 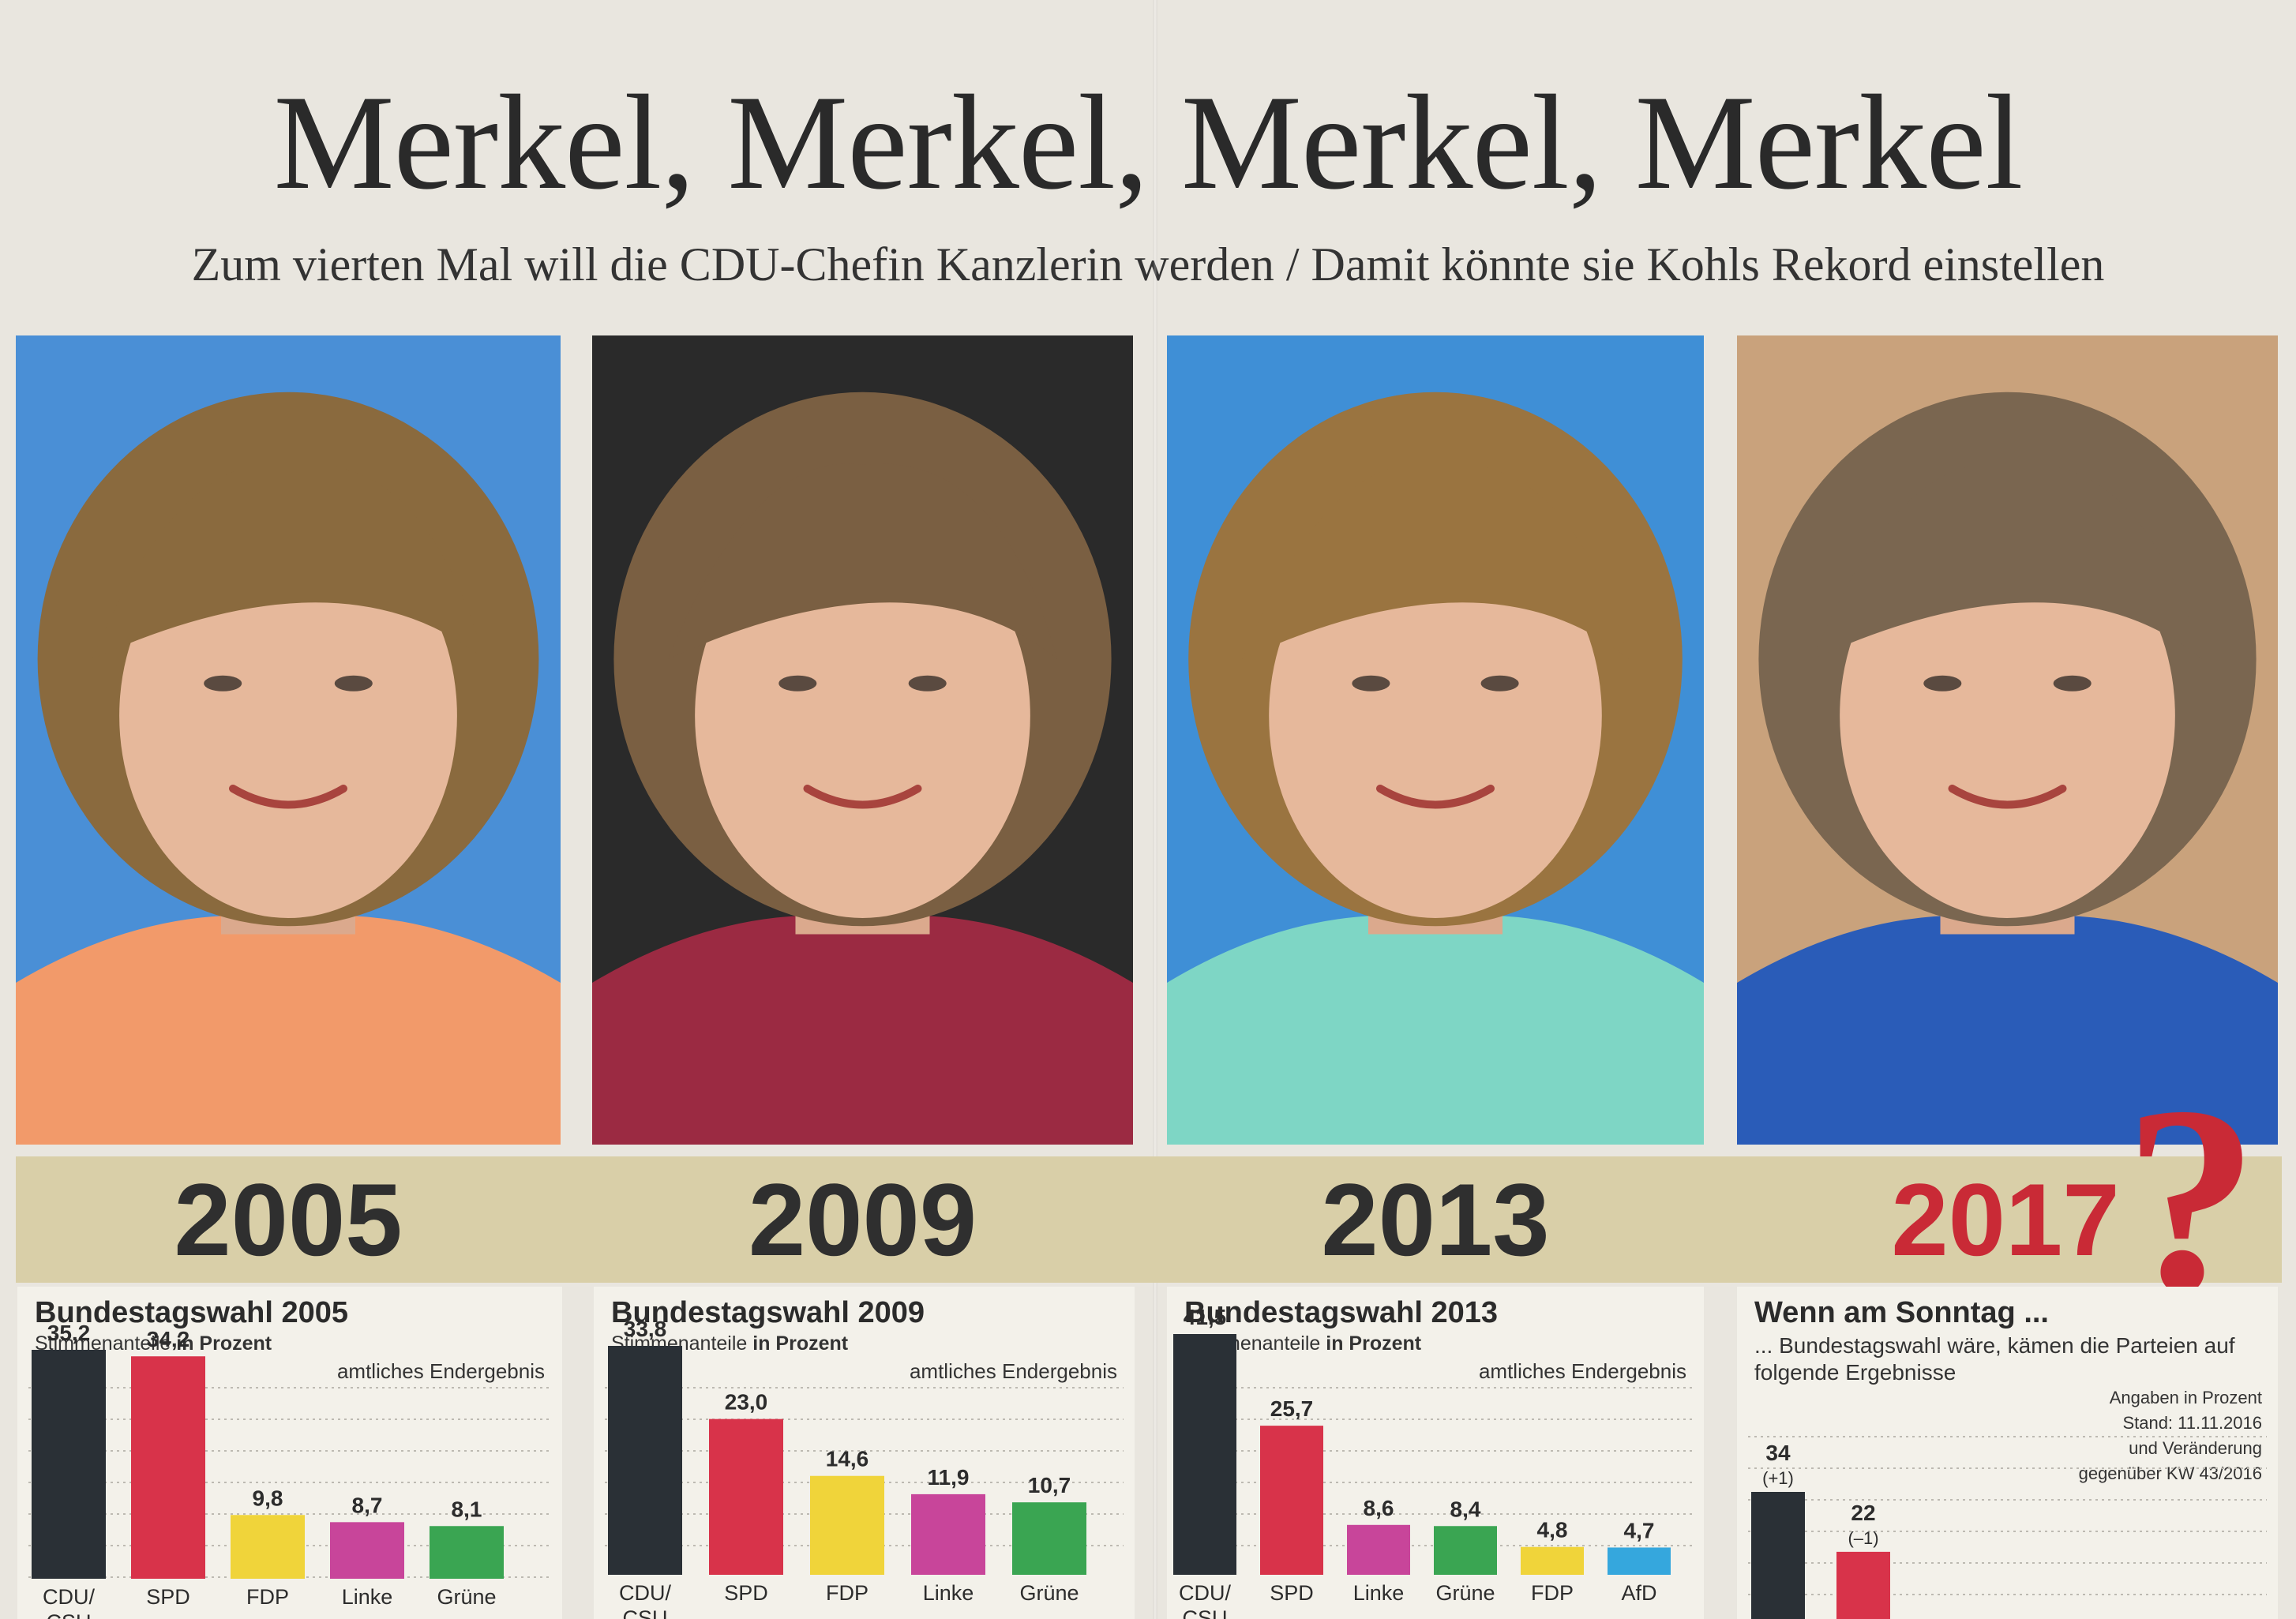 I want to click on page-fold, so click(x=1155, y=809).